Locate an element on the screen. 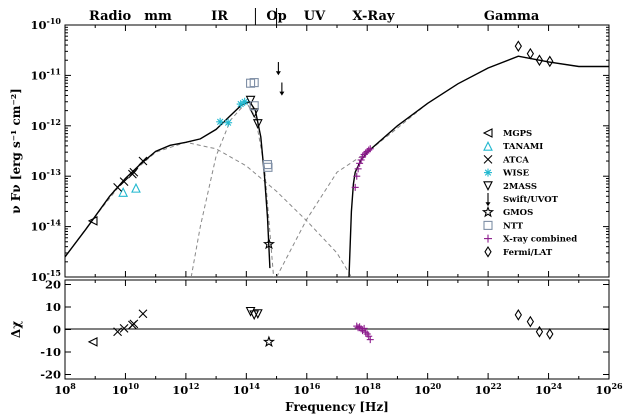  legend-marker-asterisk is located at coordinates (488, 172).